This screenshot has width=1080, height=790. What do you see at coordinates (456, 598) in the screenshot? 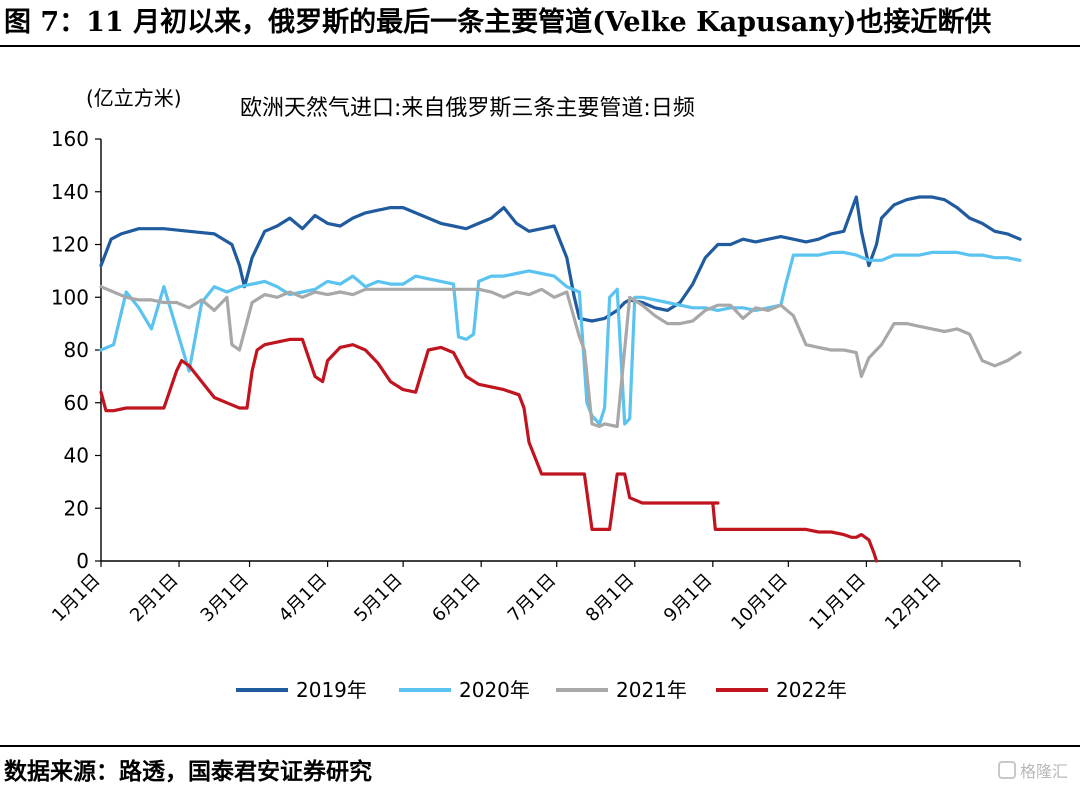
I see `x-tick-label: 6月1日` at bounding box center [456, 598].